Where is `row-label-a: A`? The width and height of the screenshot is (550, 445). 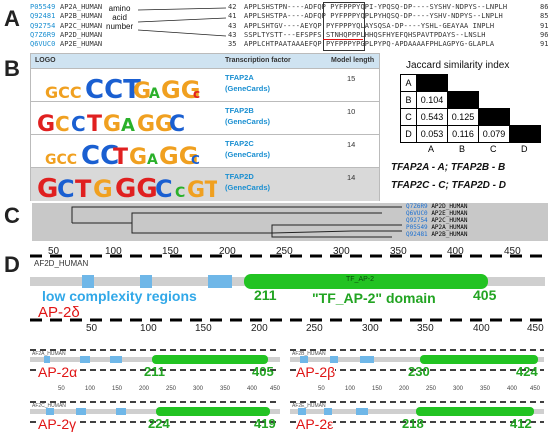 row-label-a: A is located at coordinates (408, 83).